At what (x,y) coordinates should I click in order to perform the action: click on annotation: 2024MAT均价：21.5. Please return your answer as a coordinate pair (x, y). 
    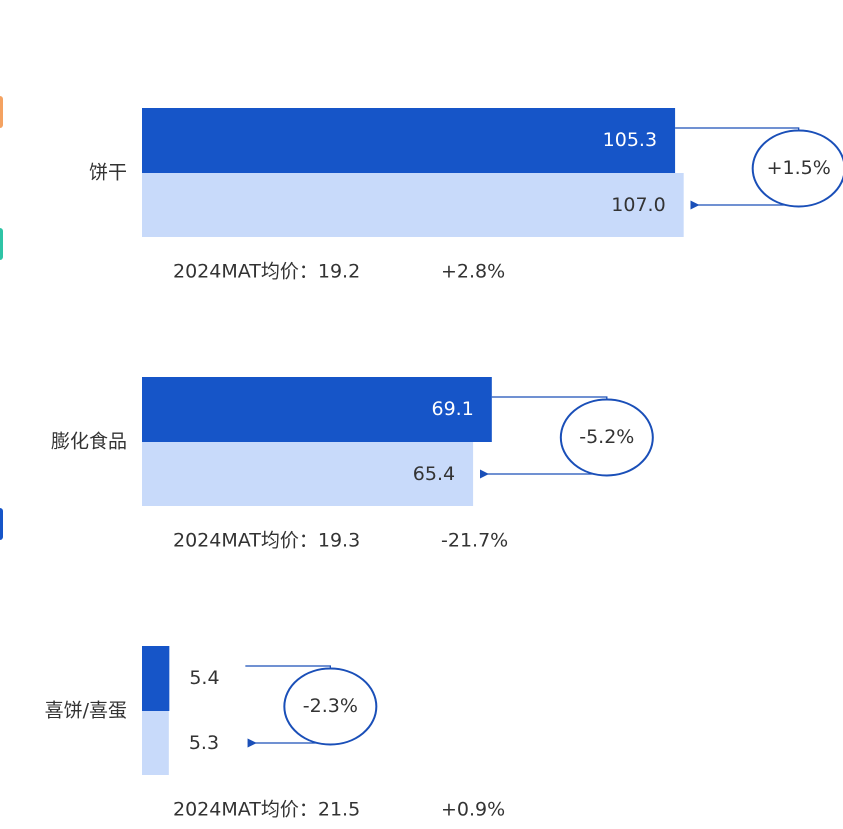
    Looking at the image, I should click on (266, 810).